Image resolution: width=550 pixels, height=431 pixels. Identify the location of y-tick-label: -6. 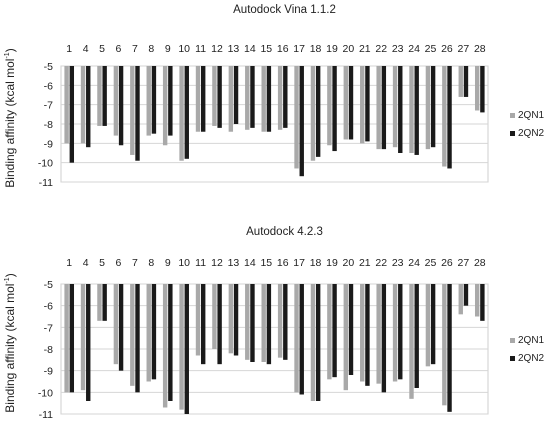
(48, 86).